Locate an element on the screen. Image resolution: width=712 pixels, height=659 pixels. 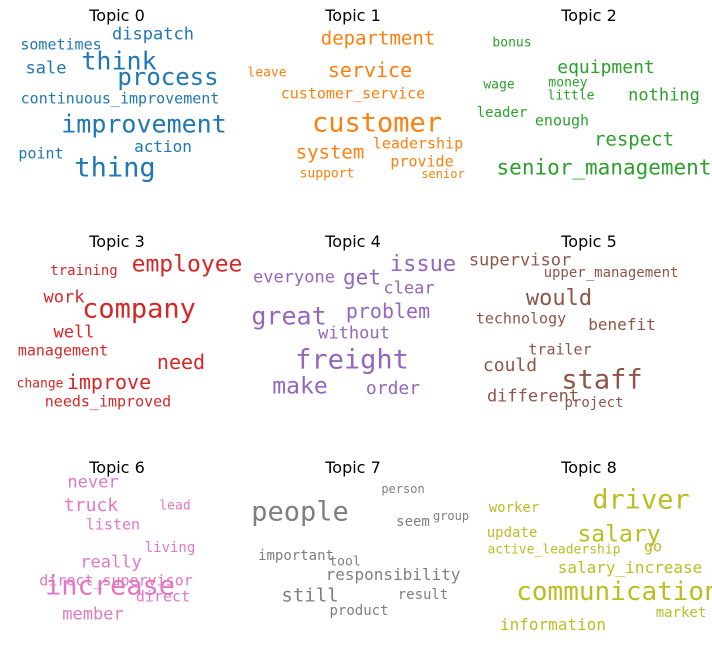
cloud-word: improve is located at coordinates (109, 382).